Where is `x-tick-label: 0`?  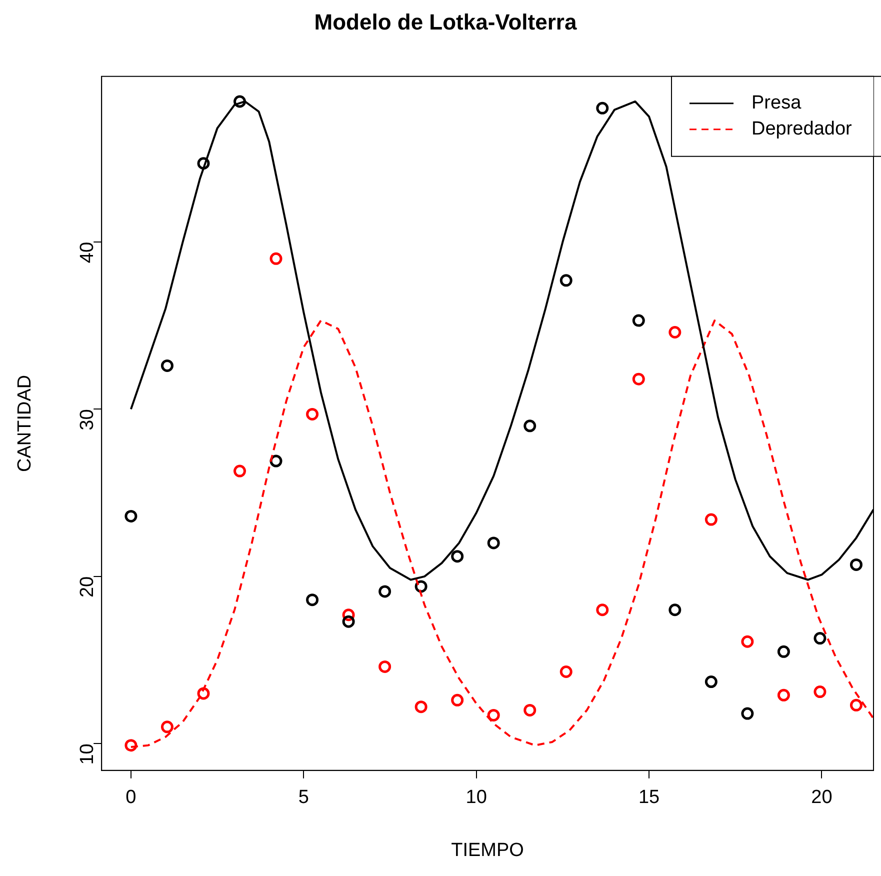
x-tick-label: 0 is located at coordinates (131, 797).